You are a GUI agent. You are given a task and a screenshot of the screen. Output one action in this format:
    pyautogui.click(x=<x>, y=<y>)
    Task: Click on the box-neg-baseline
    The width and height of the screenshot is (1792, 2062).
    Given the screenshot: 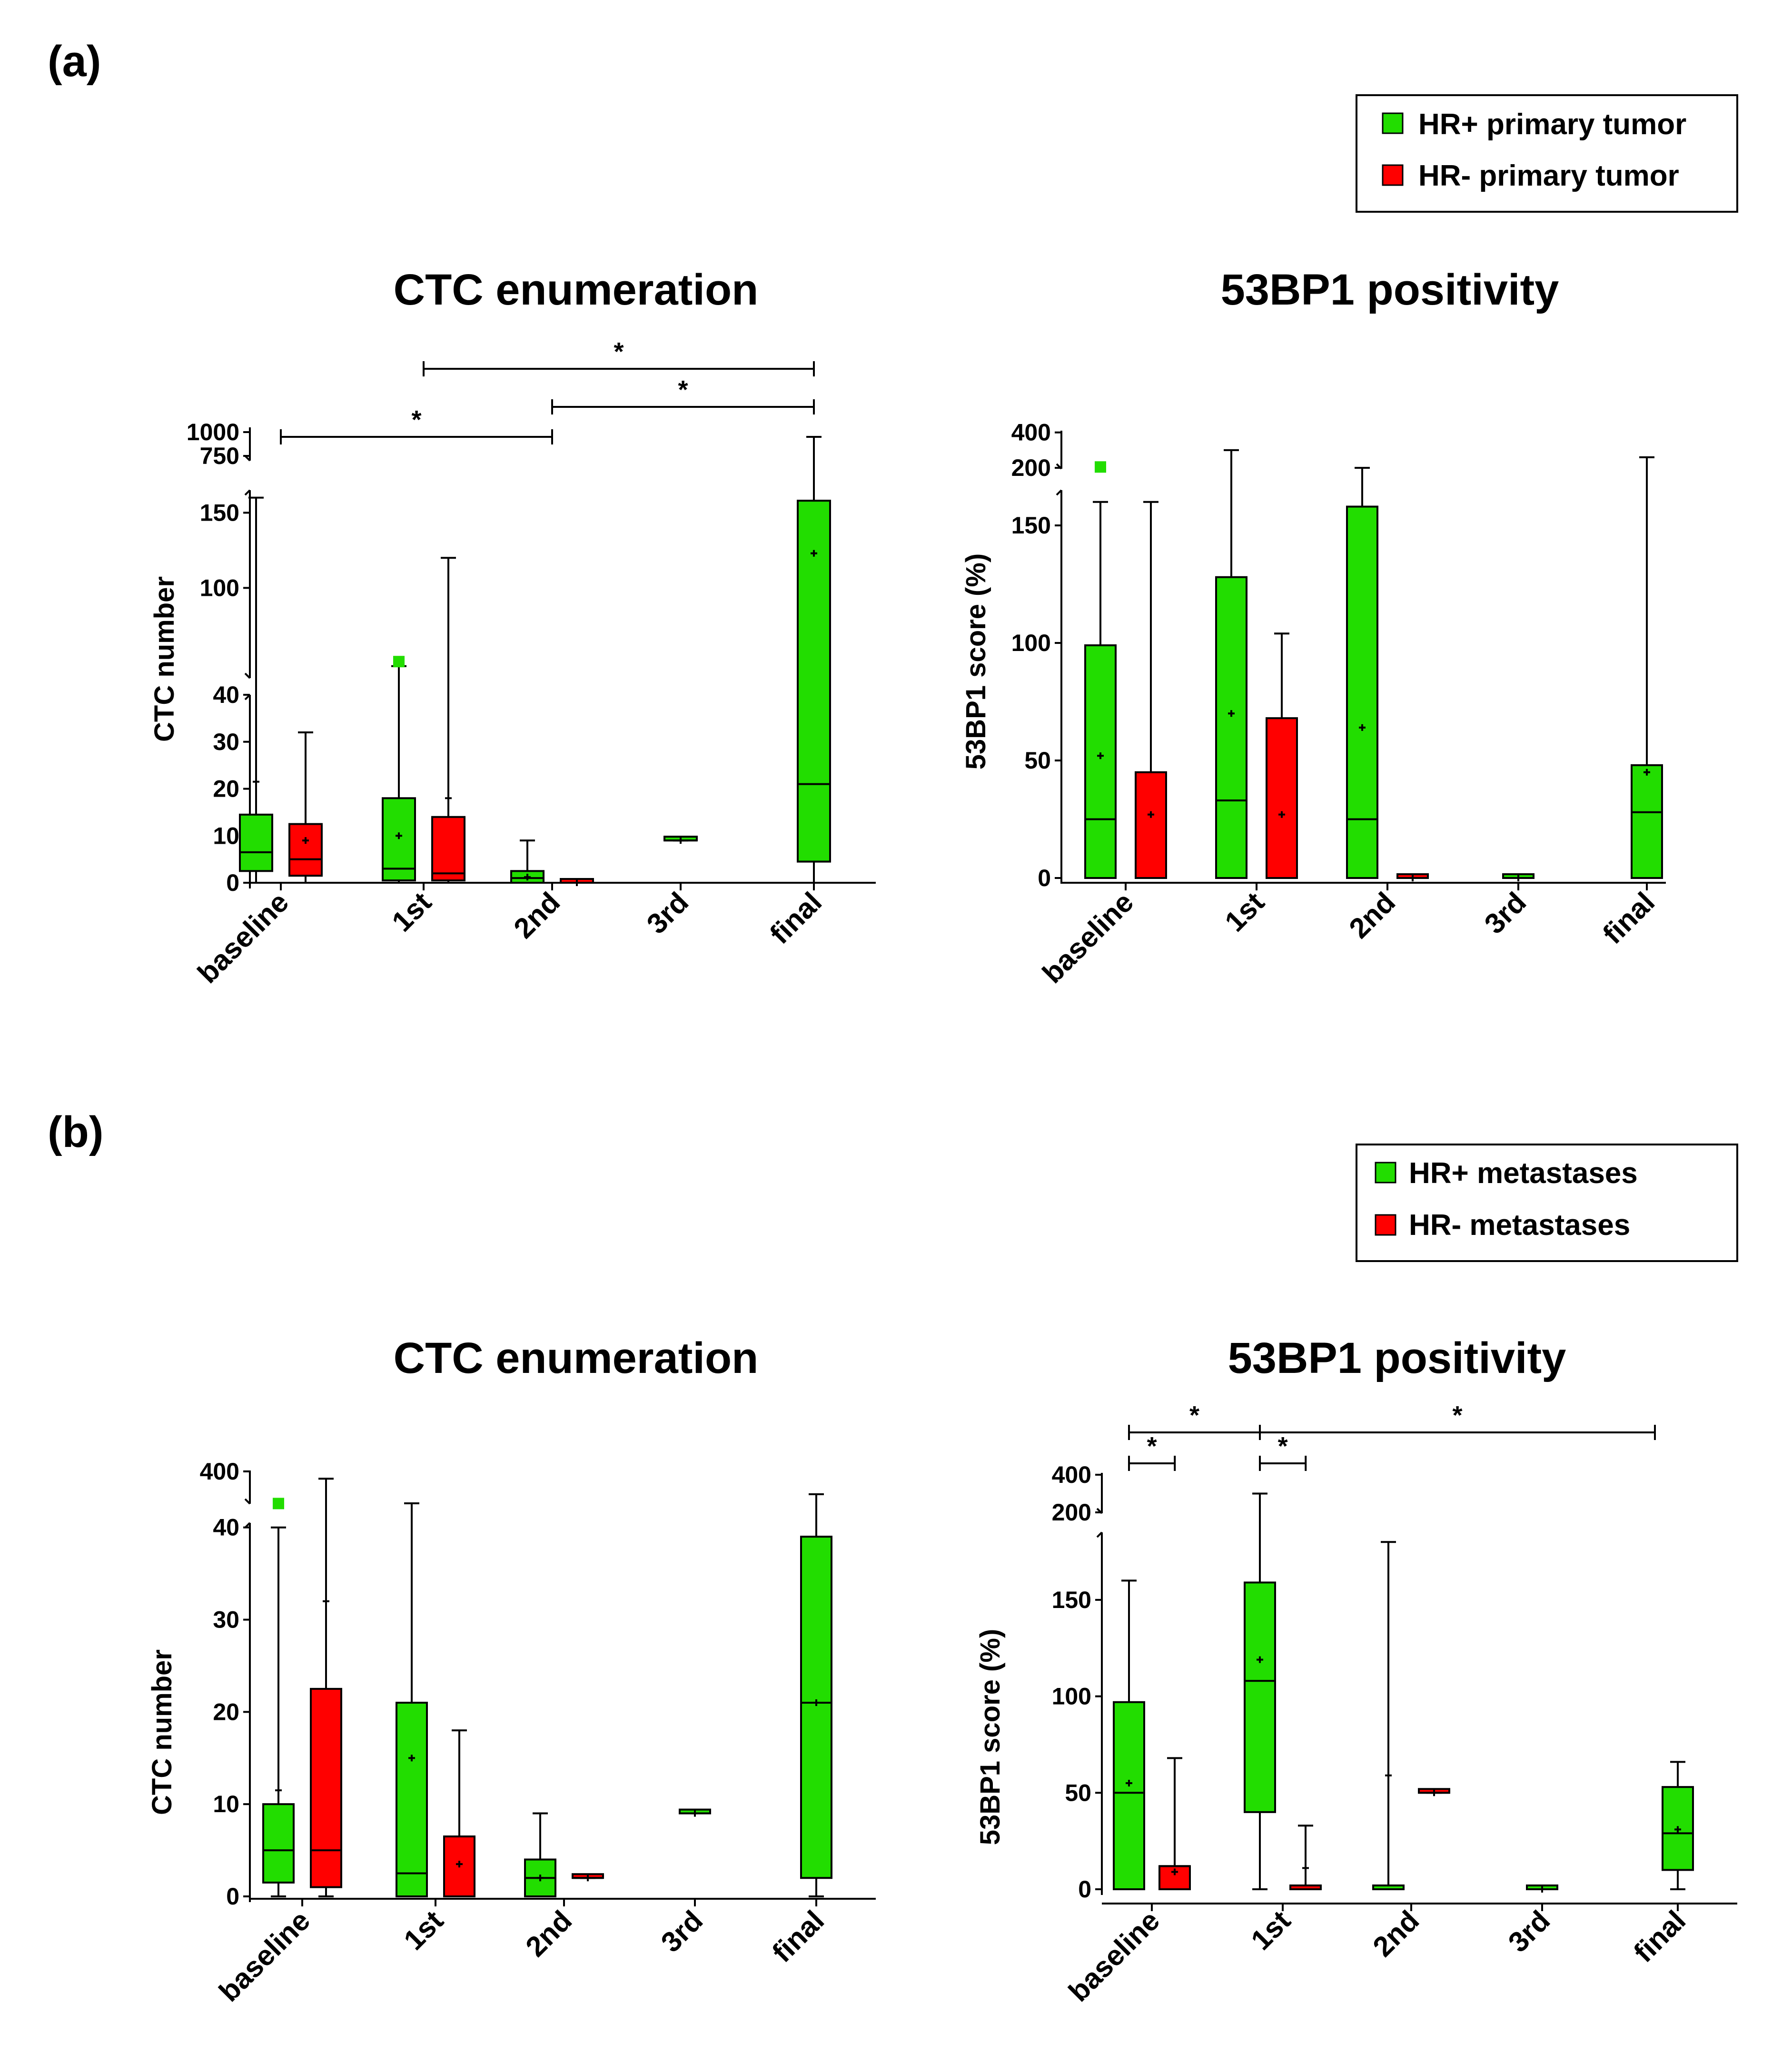 What is the action you would take?
    pyautogui.click(x=1151, y=690)
    